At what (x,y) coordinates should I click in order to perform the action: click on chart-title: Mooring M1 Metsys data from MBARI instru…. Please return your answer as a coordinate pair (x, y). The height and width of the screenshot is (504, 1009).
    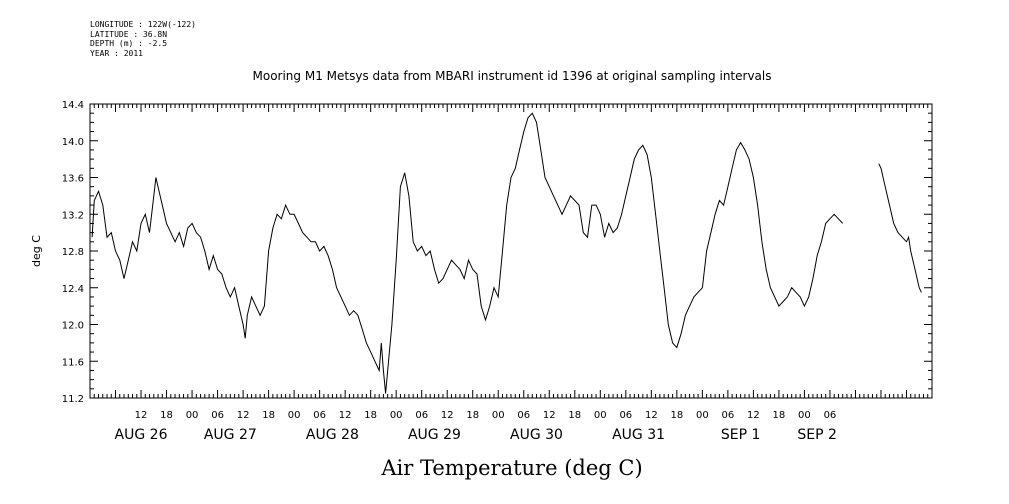
    Looking at the image, I should click on (512, 76).